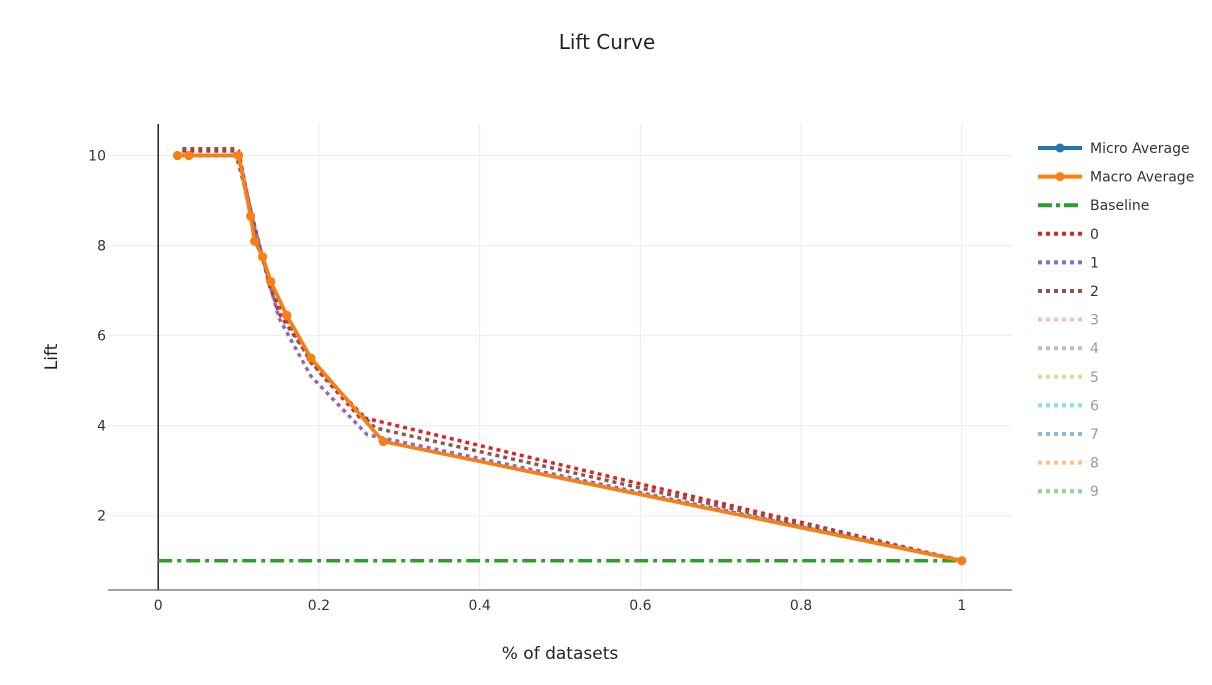  Describe the element at coordinates (101, 247) in the screenshot. I see `y-tick-label: 8` at that location.